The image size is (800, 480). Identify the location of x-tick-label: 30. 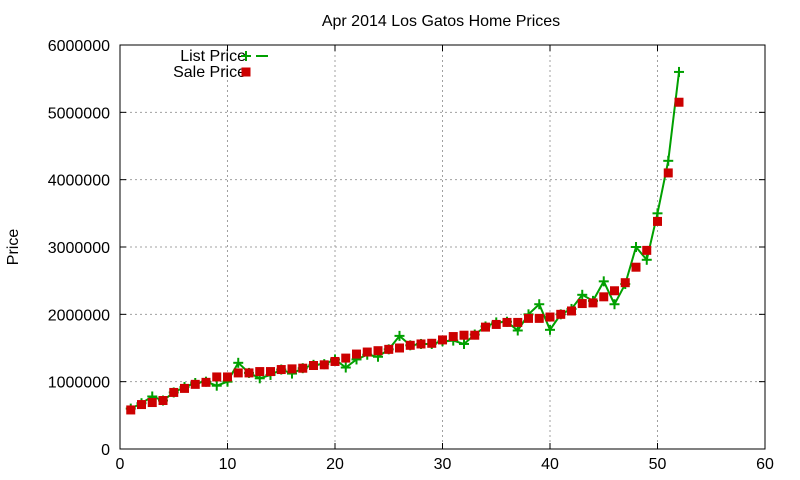
(443, 464).